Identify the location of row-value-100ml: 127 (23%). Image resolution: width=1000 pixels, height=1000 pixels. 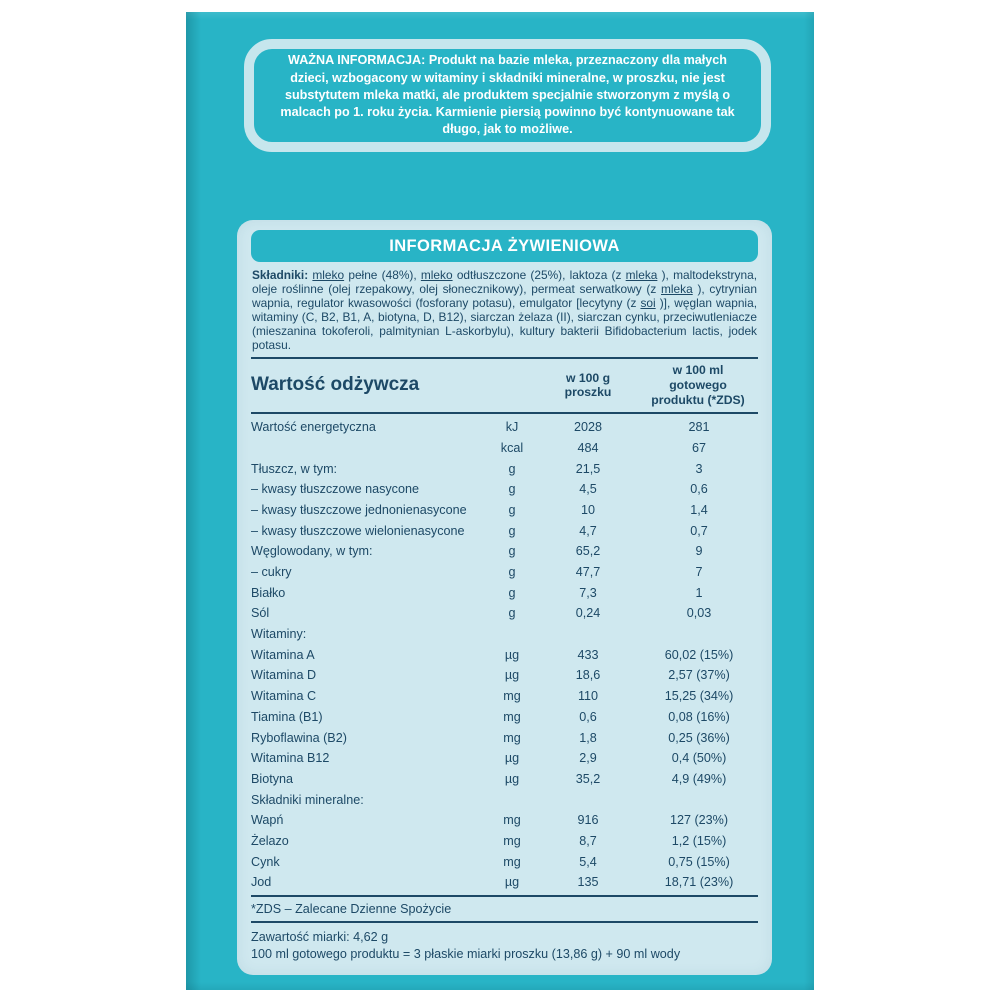
(699, 820).